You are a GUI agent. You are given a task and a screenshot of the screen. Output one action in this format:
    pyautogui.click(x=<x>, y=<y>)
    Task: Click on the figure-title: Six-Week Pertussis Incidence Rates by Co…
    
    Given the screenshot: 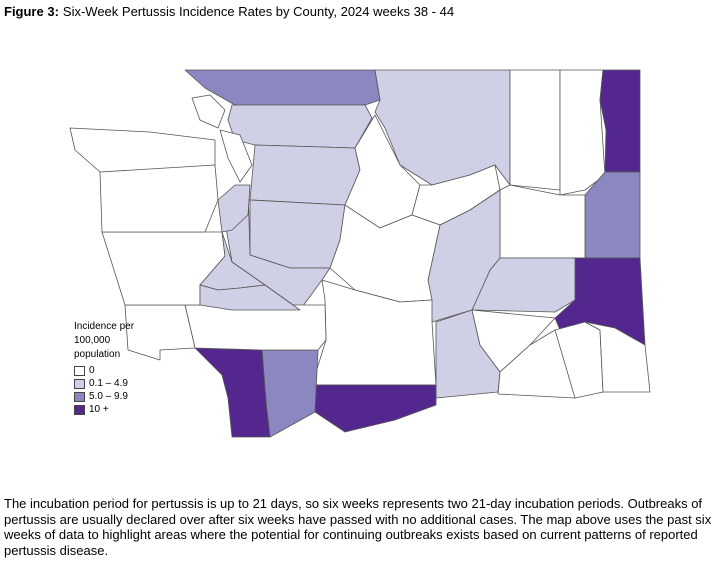 What is the action you would take?
    pyautogui.click(x=258, y=11)
    